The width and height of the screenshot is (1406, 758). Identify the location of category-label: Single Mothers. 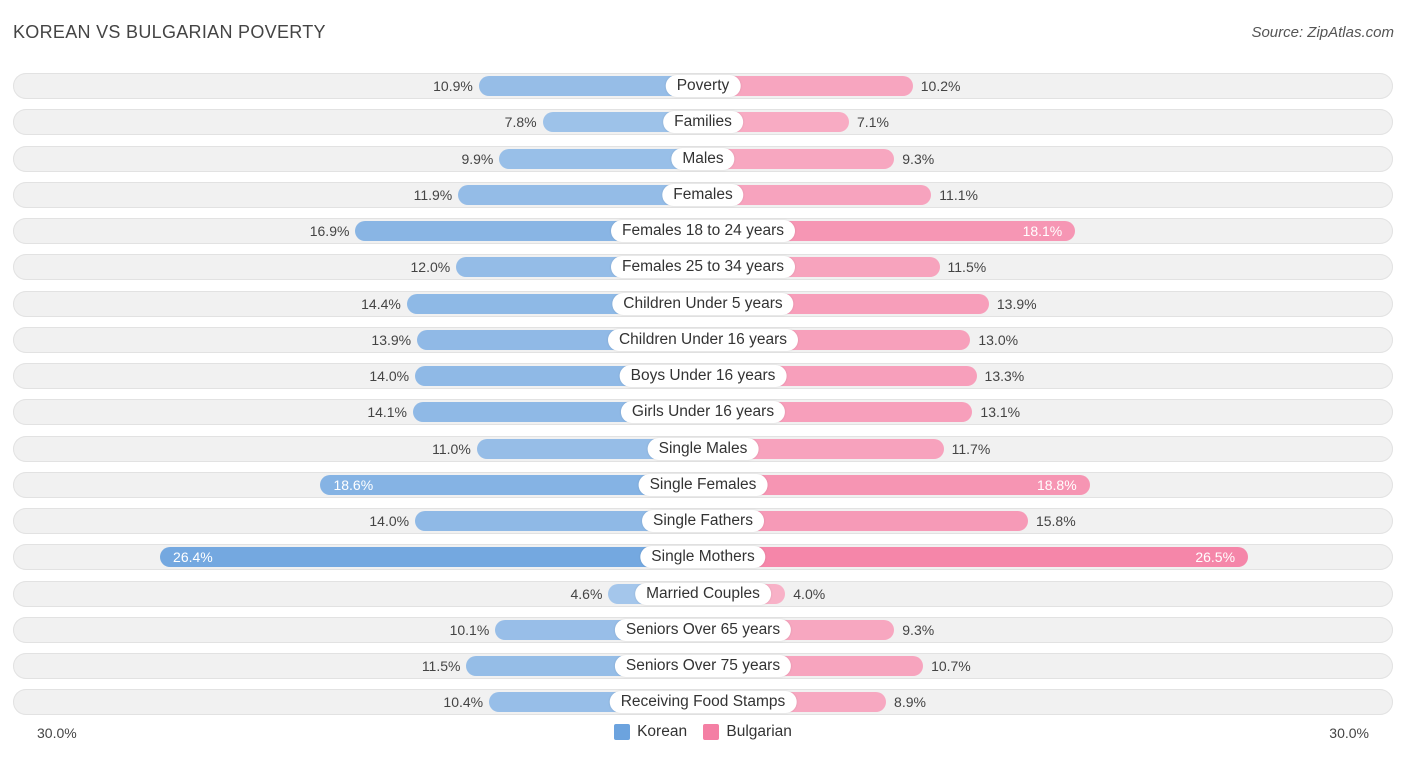
(703, 557).